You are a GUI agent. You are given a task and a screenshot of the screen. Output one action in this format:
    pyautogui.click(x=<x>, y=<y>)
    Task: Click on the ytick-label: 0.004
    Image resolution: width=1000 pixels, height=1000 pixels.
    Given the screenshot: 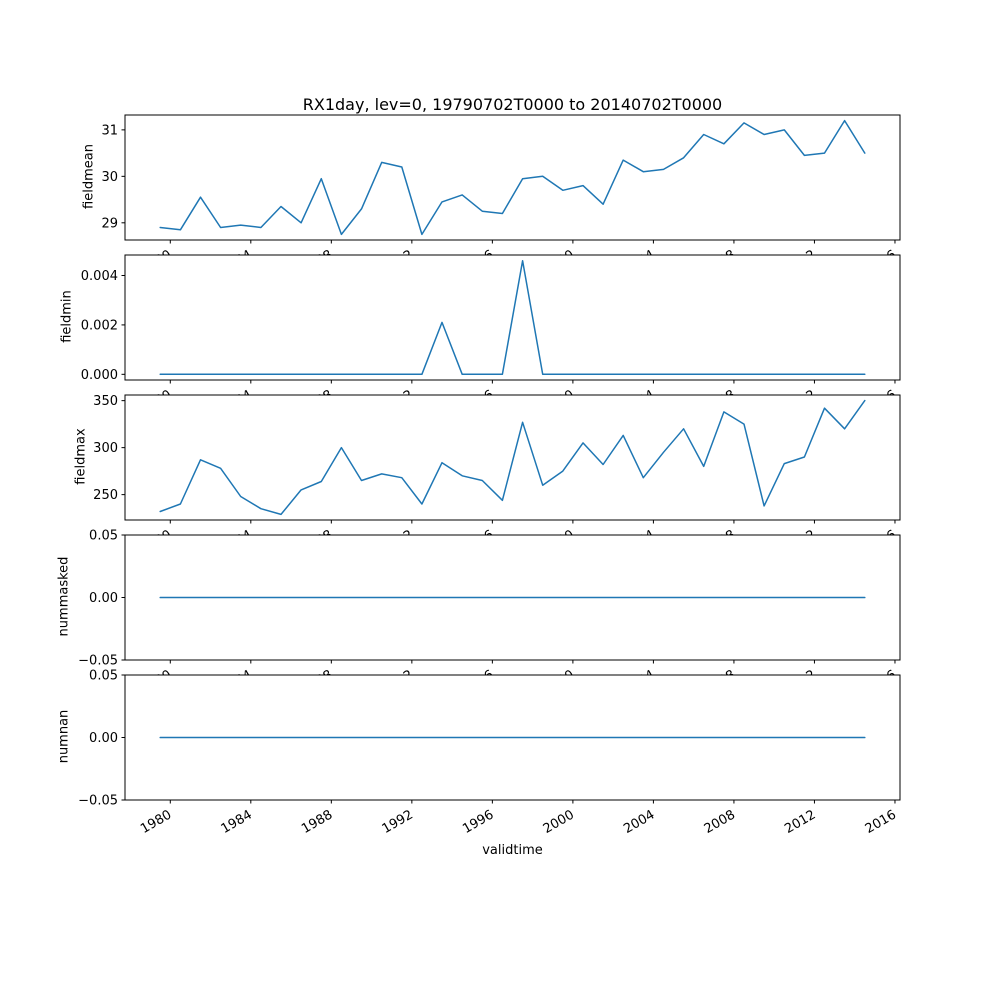 What is the action you would take?
    pyautogui.click(x=99, y=276)
    